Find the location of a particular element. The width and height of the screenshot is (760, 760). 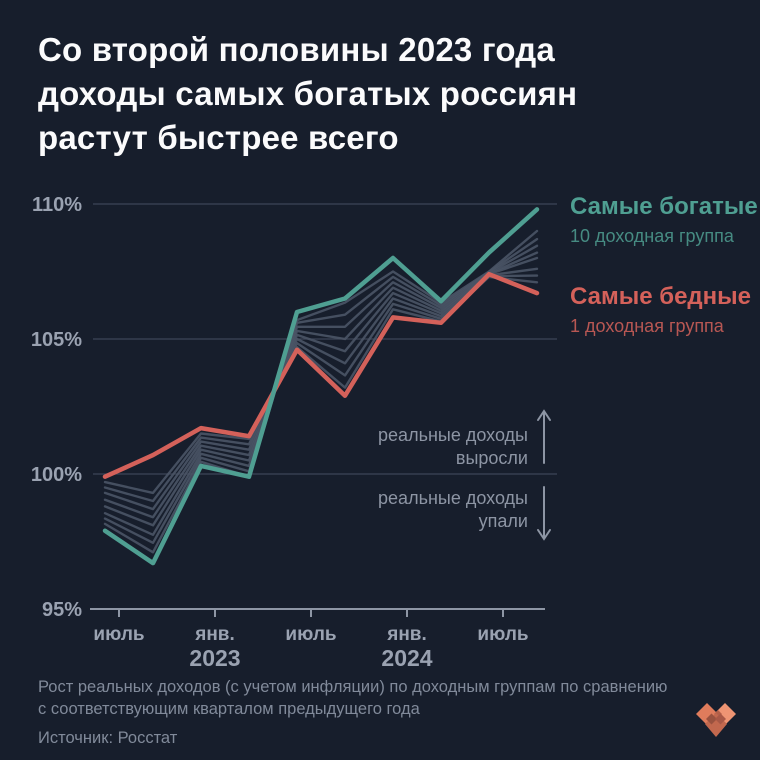

income-down-arrow-icon is located at coordinates (544, 513).